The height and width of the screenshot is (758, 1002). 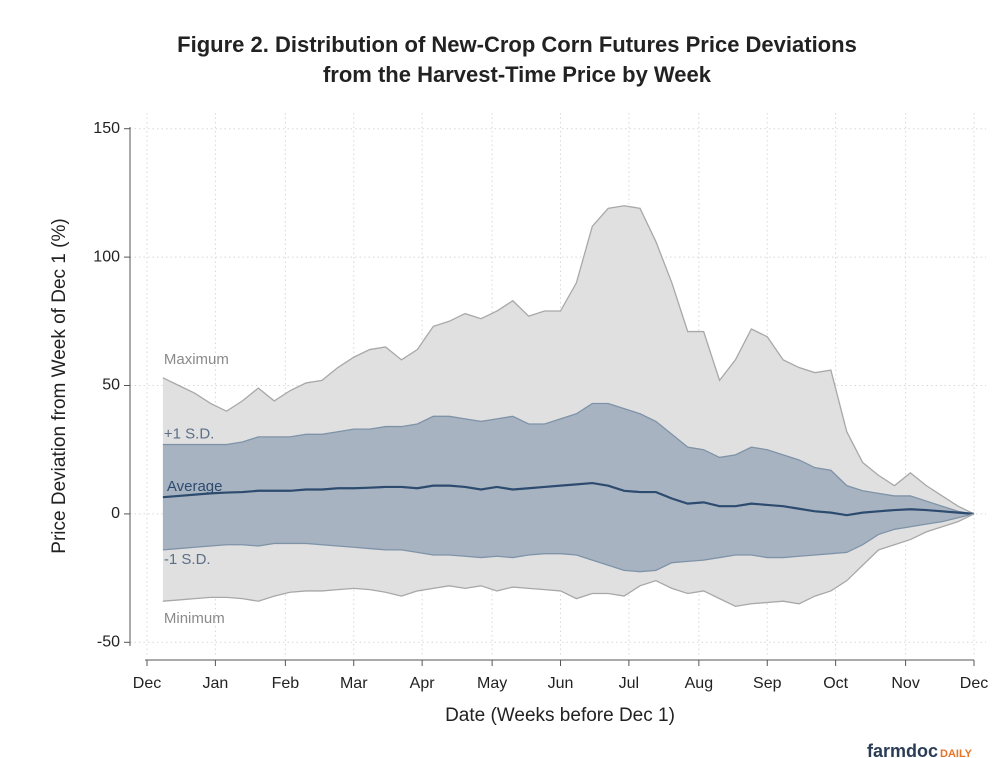 What do you see at coordinates (115, 513) in the screenshot?
I see `y-tick-label: 0` at bounding box center [115, 513].